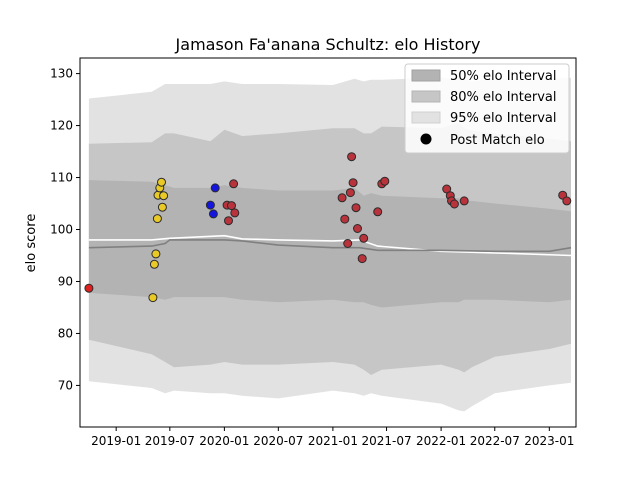 The image size is (640, 480). I want to click on y-tick-label: 90, so click(65, 281).